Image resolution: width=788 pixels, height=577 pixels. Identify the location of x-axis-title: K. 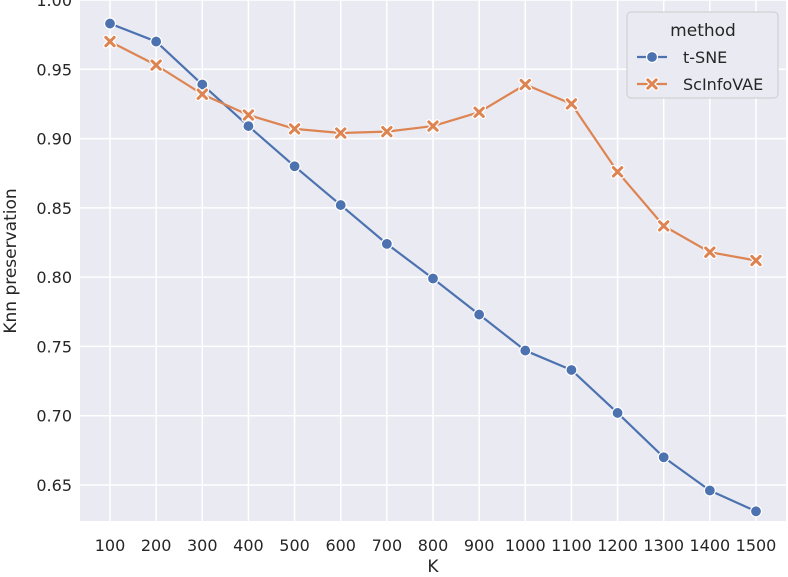
(433, 567).